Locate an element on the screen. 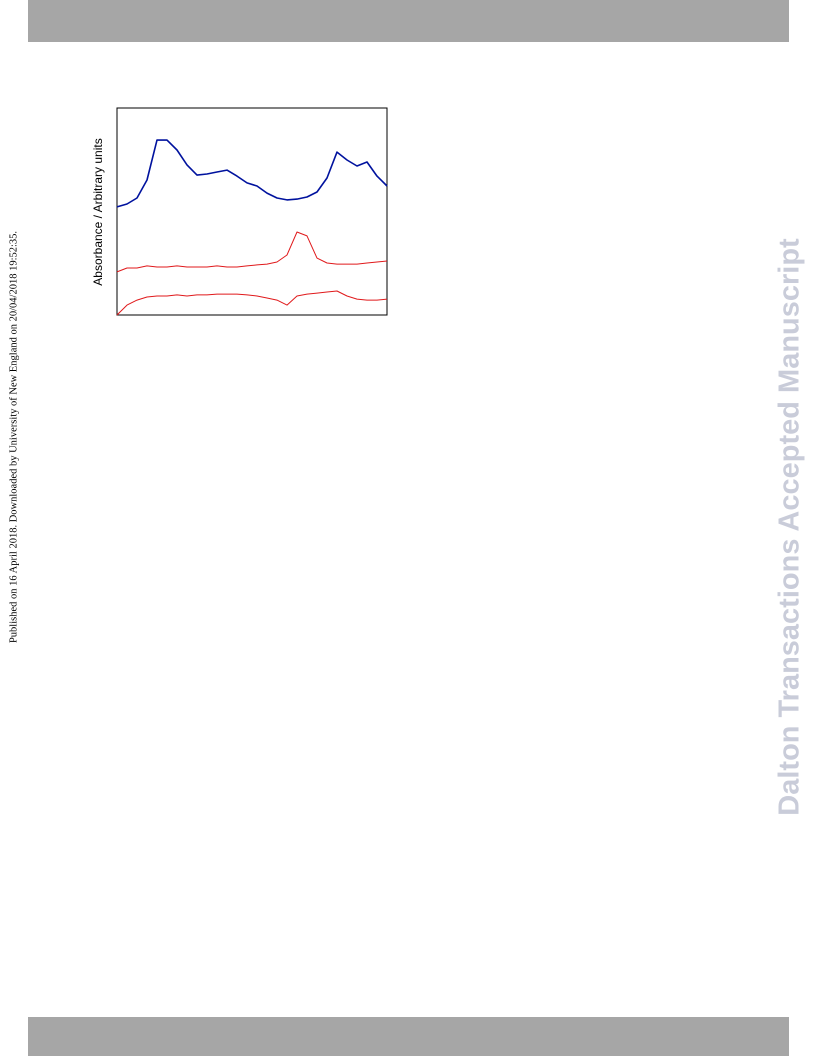 Image resolution: width=816 pixels, height=1056 pixels. plot-frame is located at coordinates (252, 211).